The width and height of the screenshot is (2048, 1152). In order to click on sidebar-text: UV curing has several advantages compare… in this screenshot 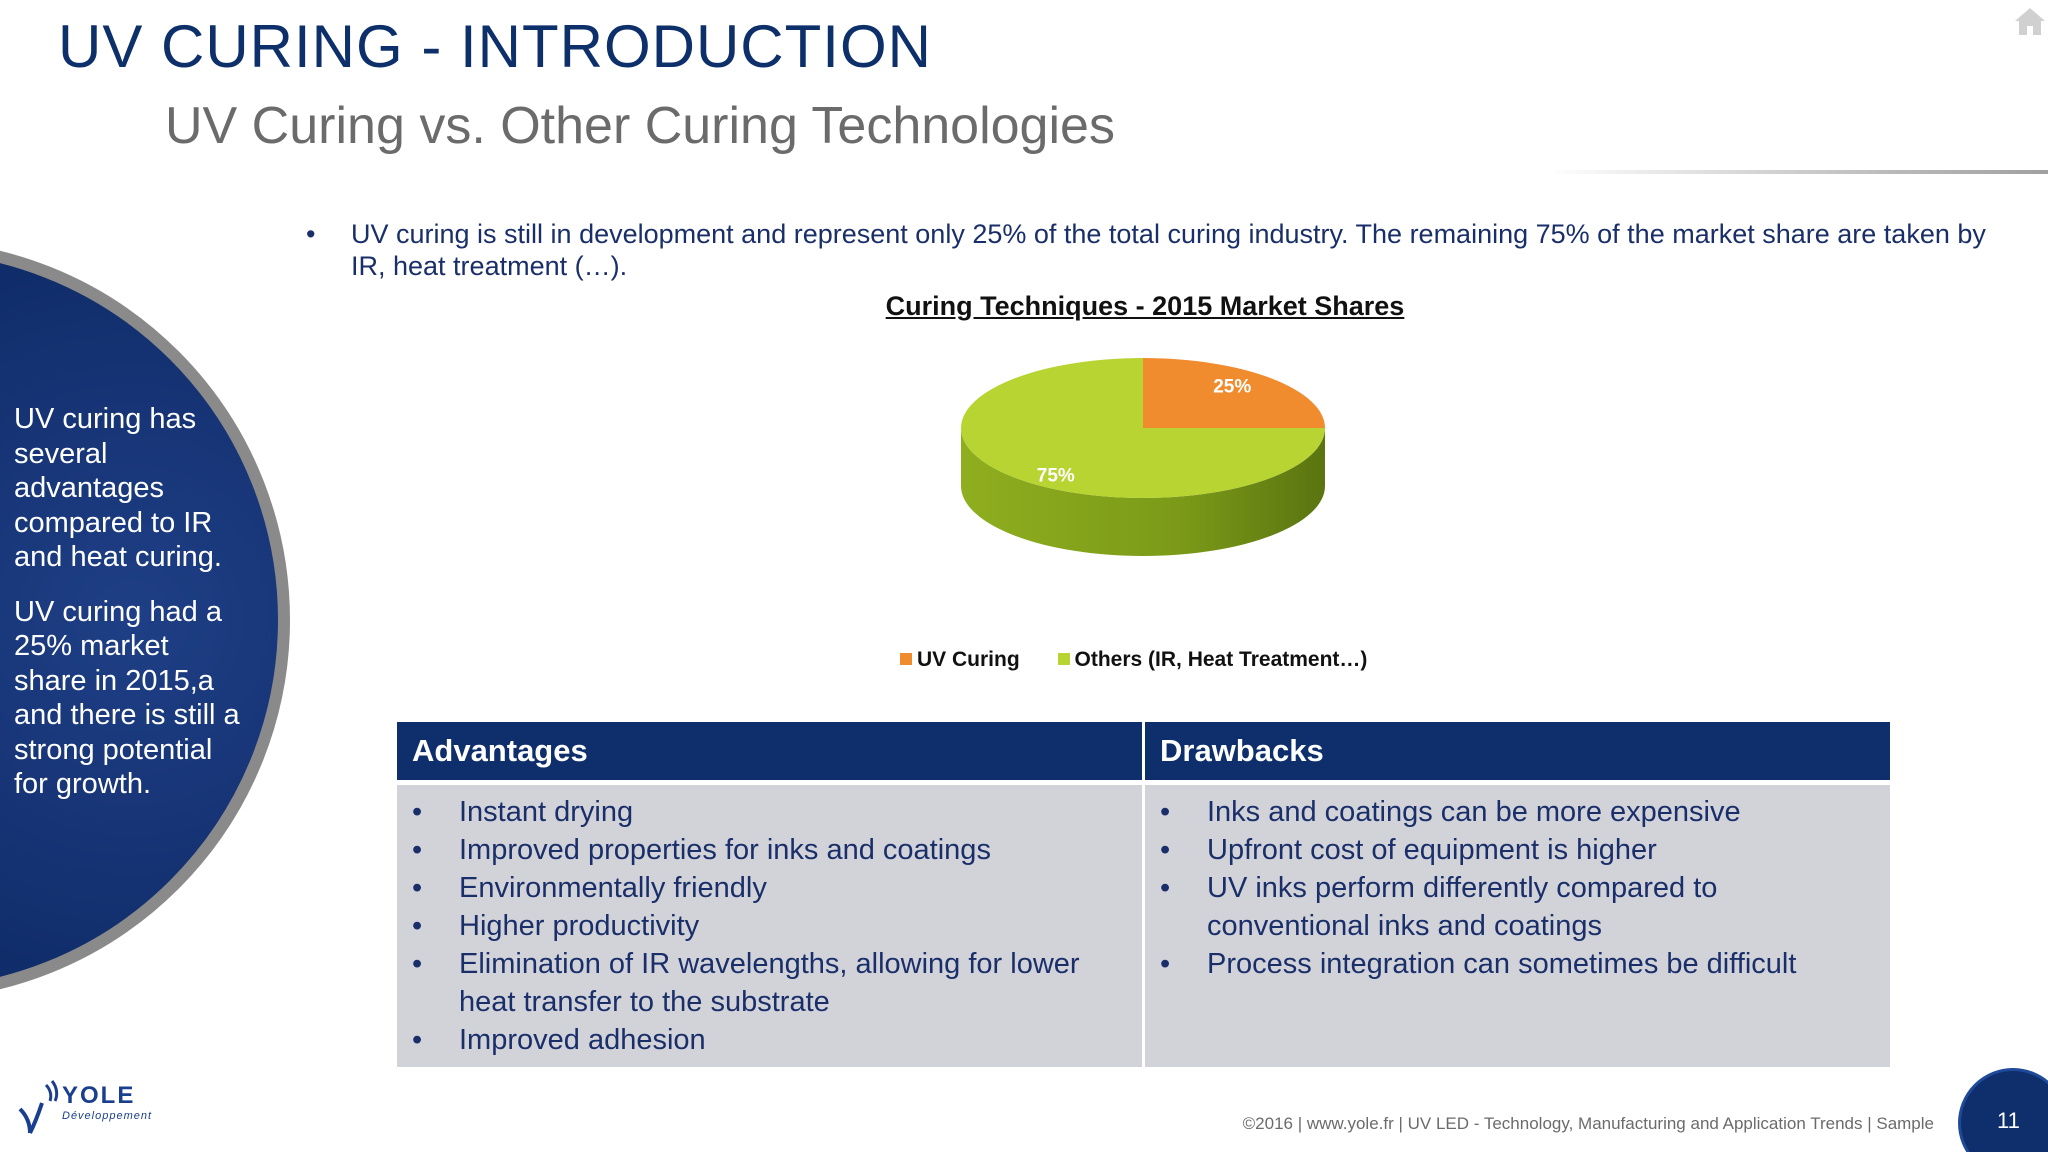, I will do `click(129, 612)`.